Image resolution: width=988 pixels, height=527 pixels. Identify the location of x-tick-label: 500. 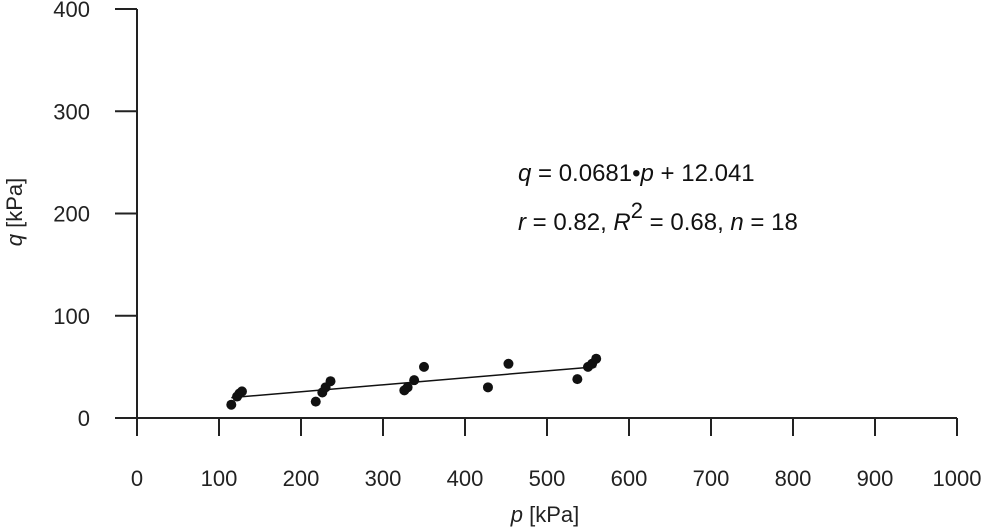
(547, 478).